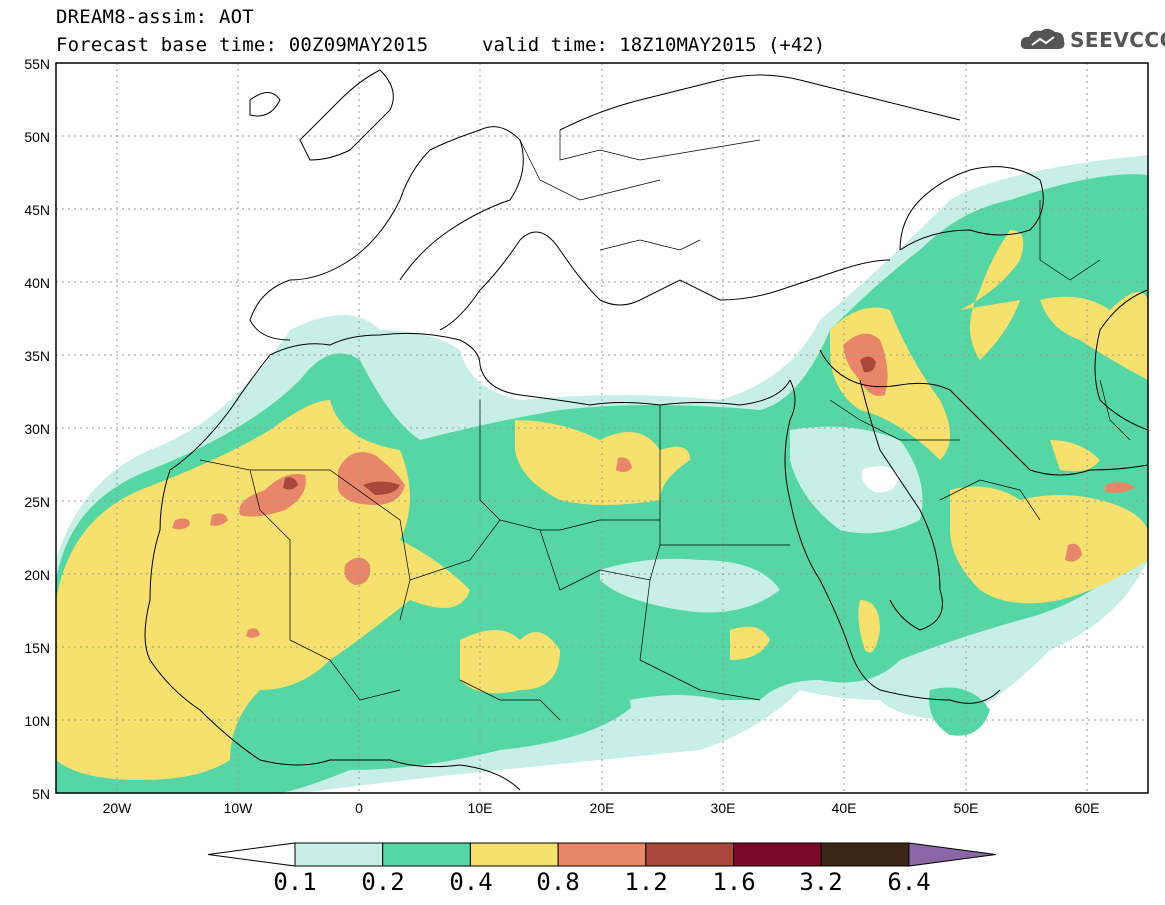 The height and width of the screenshot is (905, 1165). I want to click on lat-tick-label: 50N, so click(37, 137).